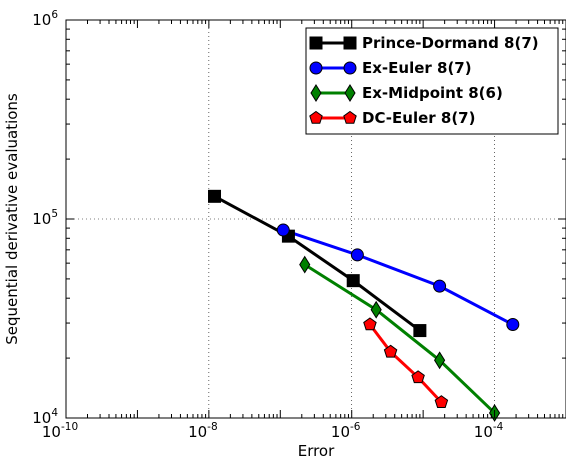 The width and height of the screenshot is (566, 462). Describe the element at coordinates (346, 431) in the screenshot. I see `x-tick-label: 10⁻⁶` at that location.